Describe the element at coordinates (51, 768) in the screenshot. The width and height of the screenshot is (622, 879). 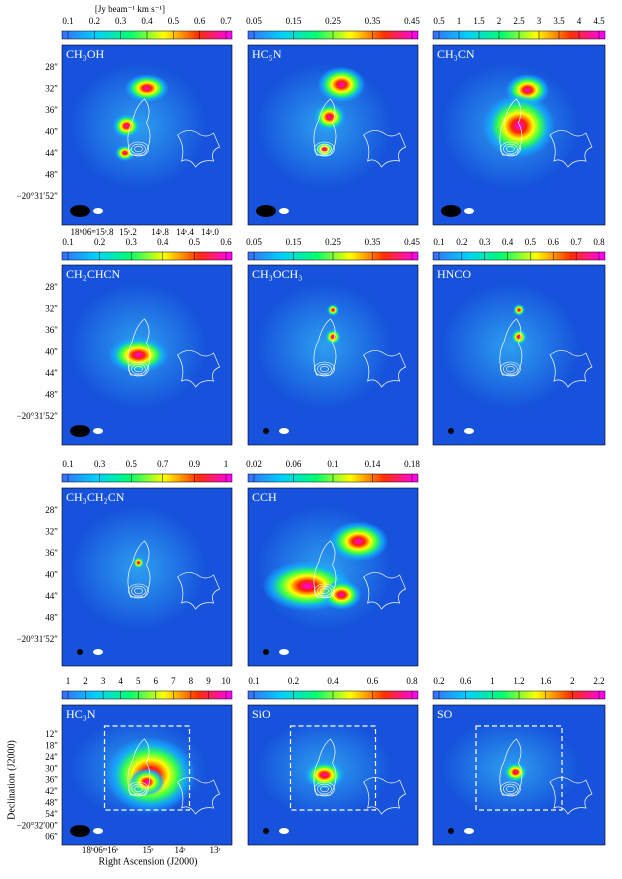
I see `dec-tick-label: 30″` at that location.